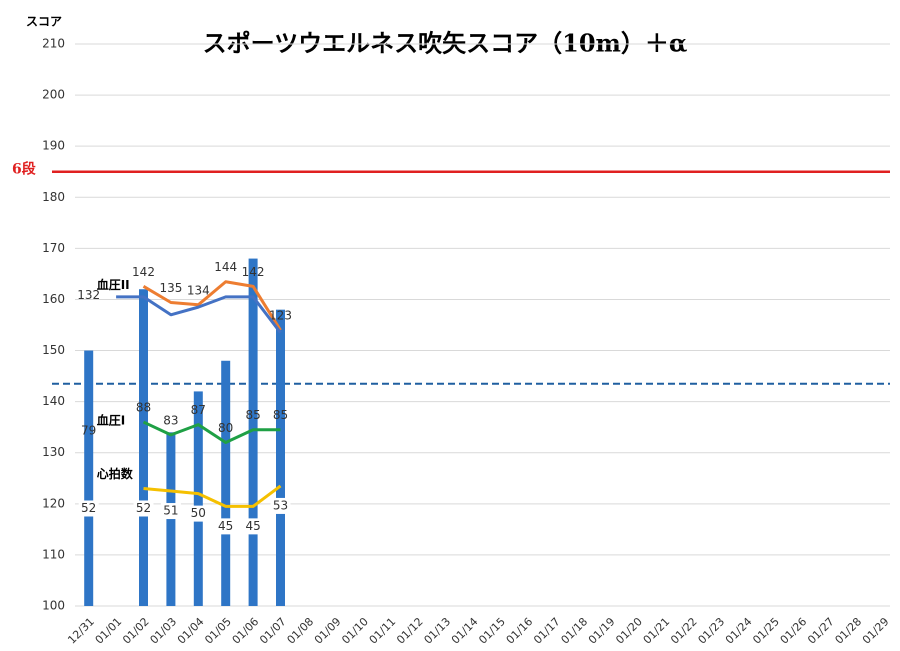 The image size is (900, 651). I want to click on x-tick-label: 01/05, so click(218, 631).